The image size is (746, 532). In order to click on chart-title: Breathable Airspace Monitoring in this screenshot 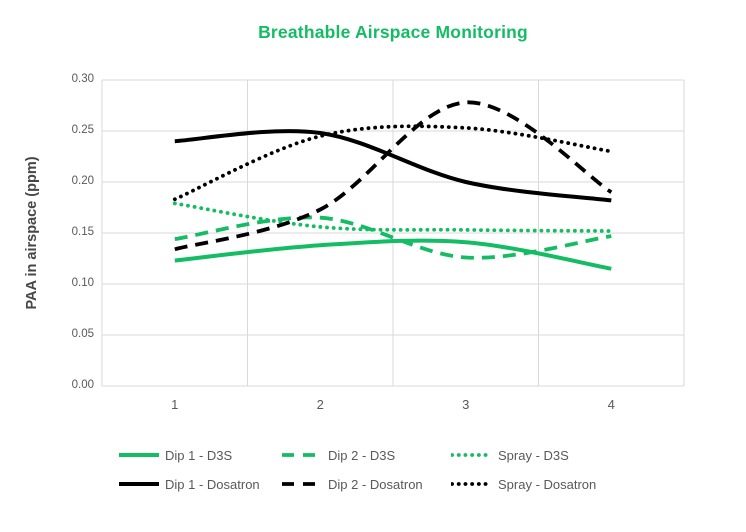, I will do `click(393, 32)`.